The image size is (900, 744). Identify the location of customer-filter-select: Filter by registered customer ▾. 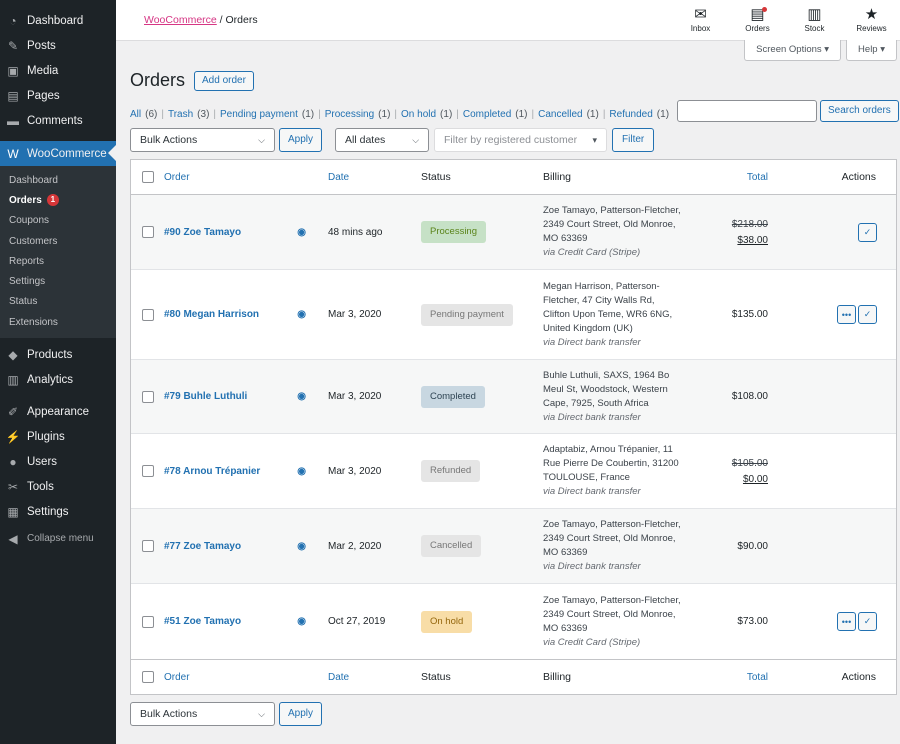
(521, 140).